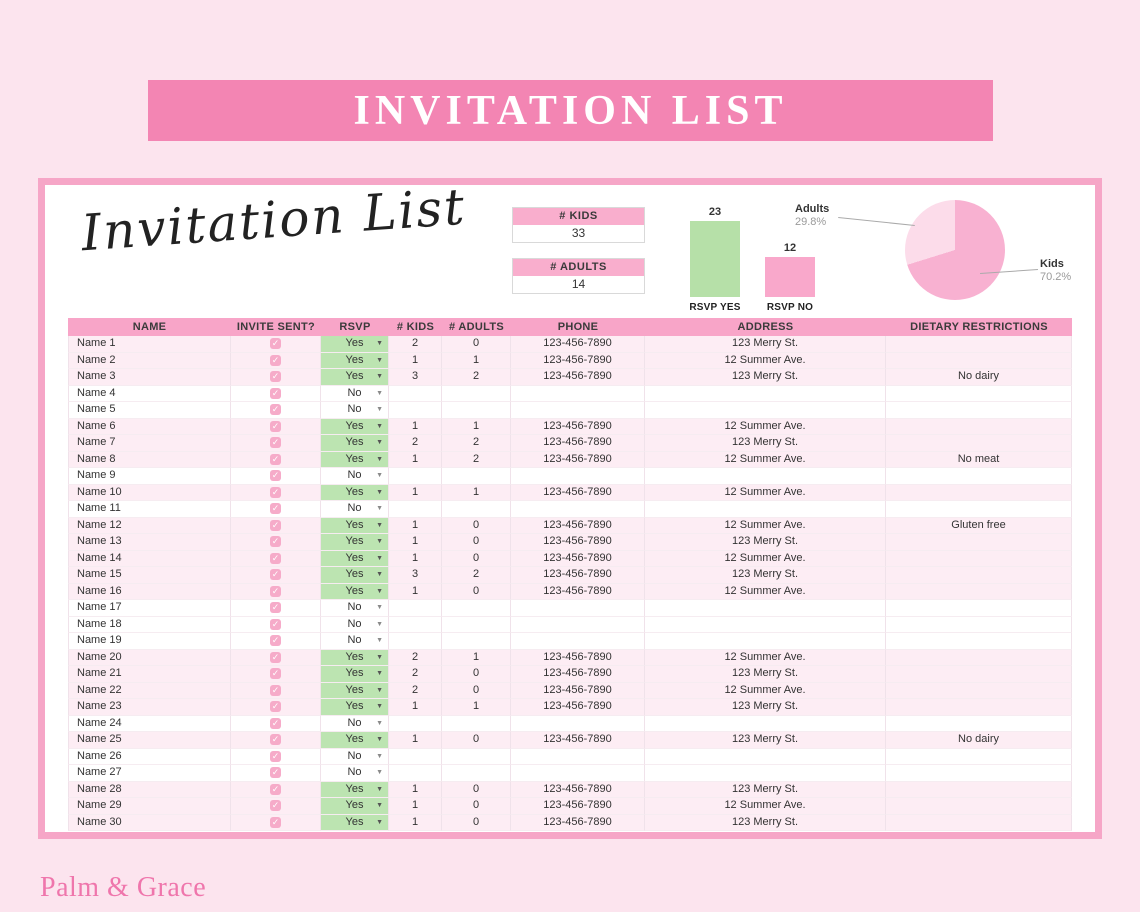 The height and width of the screenshot is (912, 1140). Describe the element at coordinates (149, 789) in the screenshot. I see `cell-name: Name 28` at that location.